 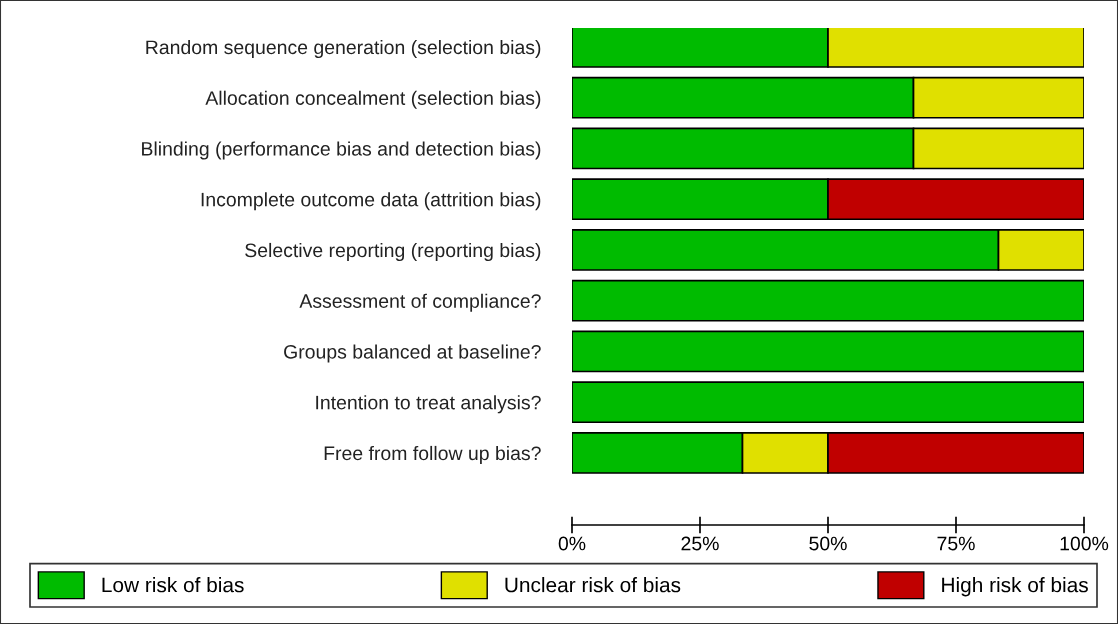 What do you see at coordinates (1084, 543) in the screenshot?
I see `x-tick-label: 100%` at bounding box center [1084, 543].